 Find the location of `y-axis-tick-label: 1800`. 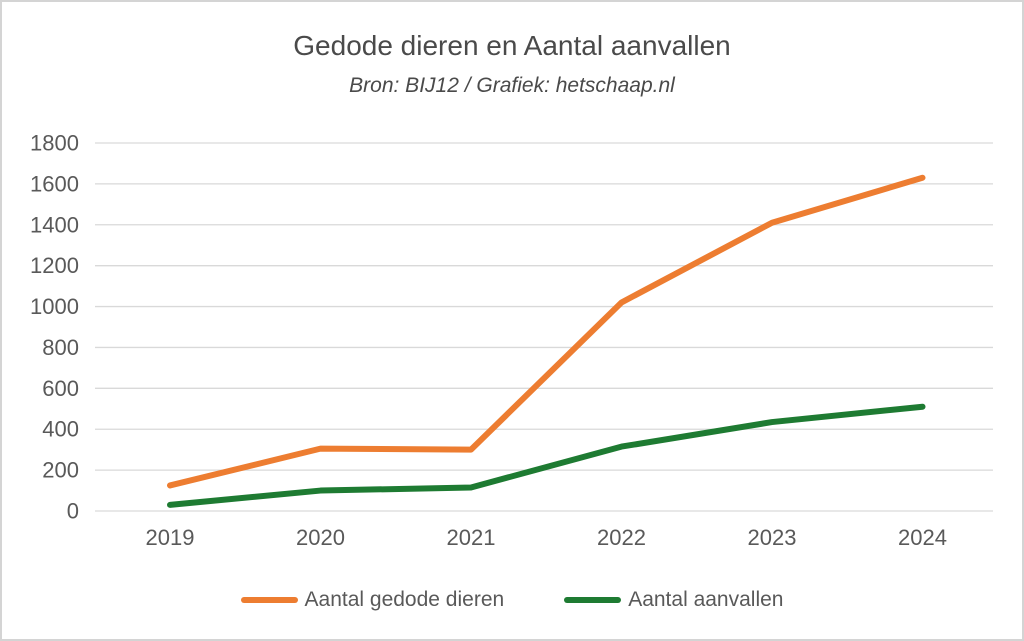

y-axis-tick-label: 1800 is located at coordinates (54, 143).